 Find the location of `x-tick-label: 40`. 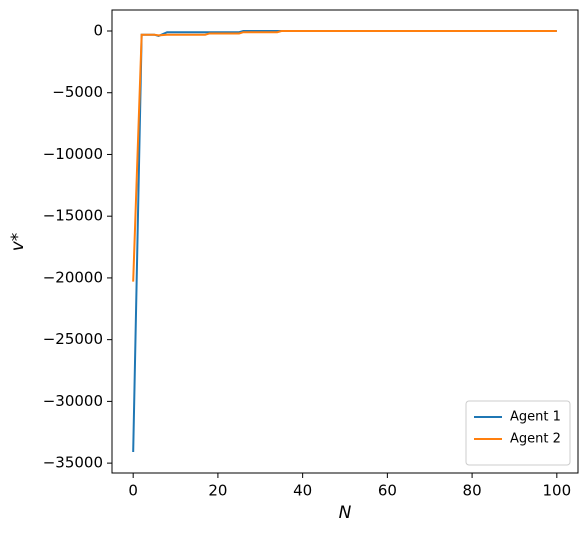

x-tick-label: 40 is located at coordinates (302, 491).